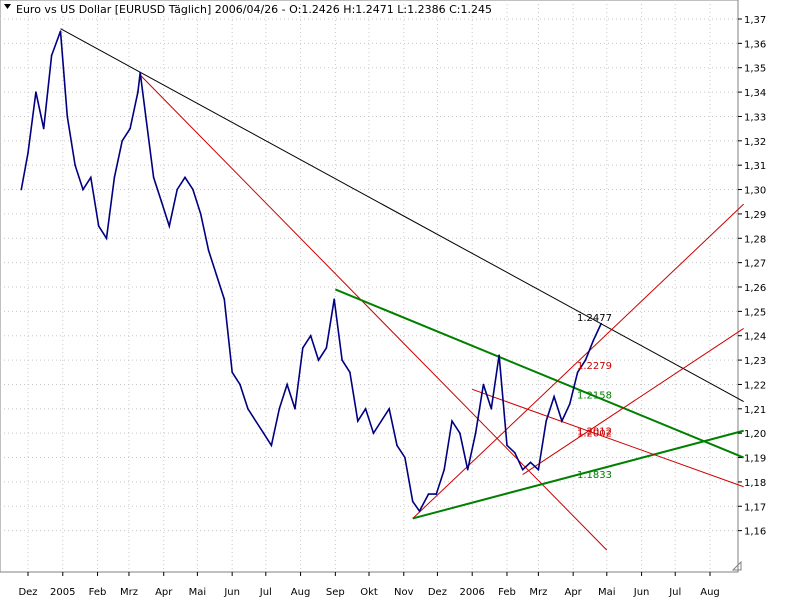 Image resolution: width=800 pixels, height=600 pixels. What do you see at coordinates (710, 592) in the screenshot?
I see `x-tick-label: Aug` at bounding box center [710, 592].